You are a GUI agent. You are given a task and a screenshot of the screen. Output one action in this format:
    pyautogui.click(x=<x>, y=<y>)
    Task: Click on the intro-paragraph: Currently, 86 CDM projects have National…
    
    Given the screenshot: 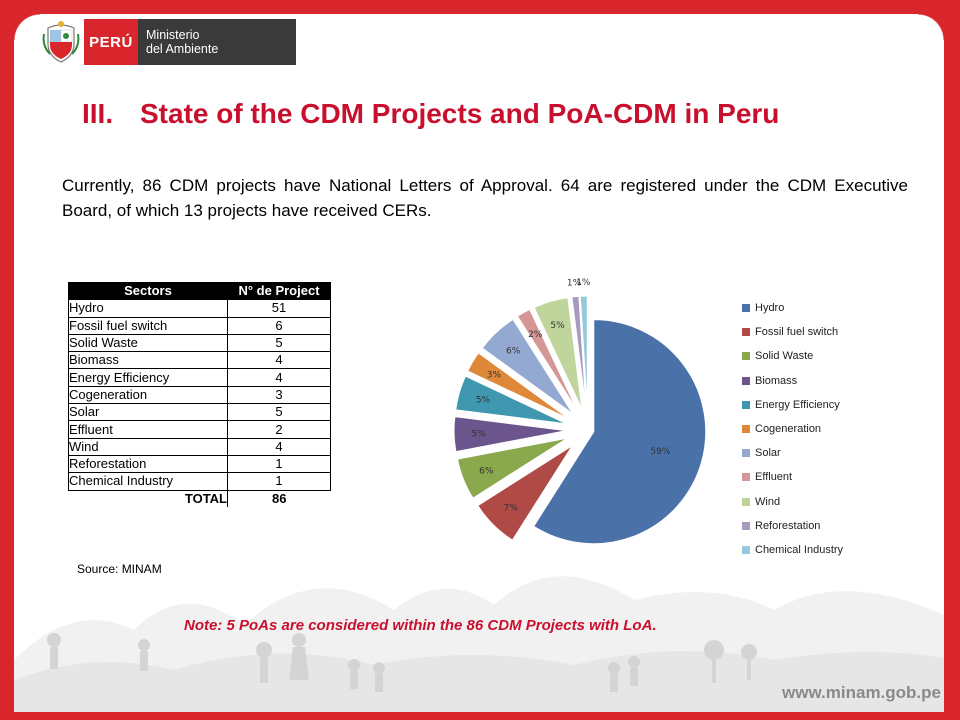 What is the action you would take?
    pyautogui.click(x=485, y=198)
    